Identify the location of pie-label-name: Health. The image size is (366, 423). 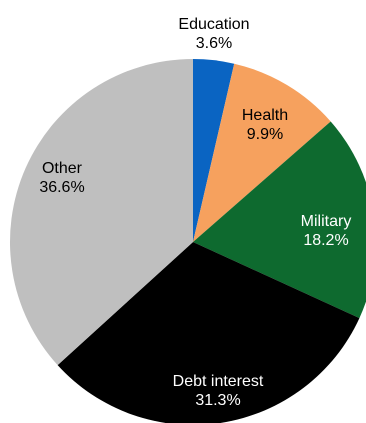
(265, 115).